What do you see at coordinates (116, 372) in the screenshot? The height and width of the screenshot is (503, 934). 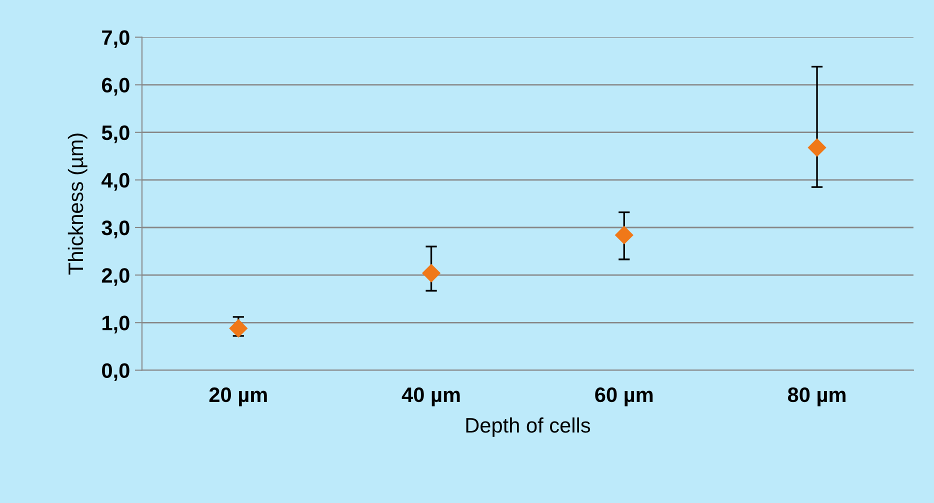 I see `y-tick-label: 0,0` at bounding box center [116, 372].